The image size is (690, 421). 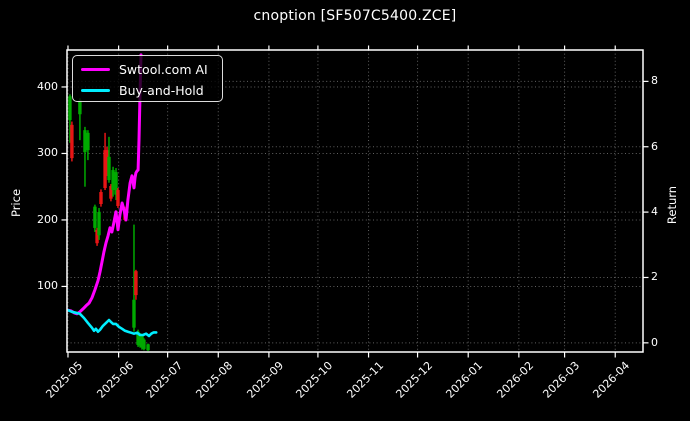 What do you see at coordinates (654, 212) in the screenshot?
I see `return-tick-label: 4` at bounding box center [654, 212].